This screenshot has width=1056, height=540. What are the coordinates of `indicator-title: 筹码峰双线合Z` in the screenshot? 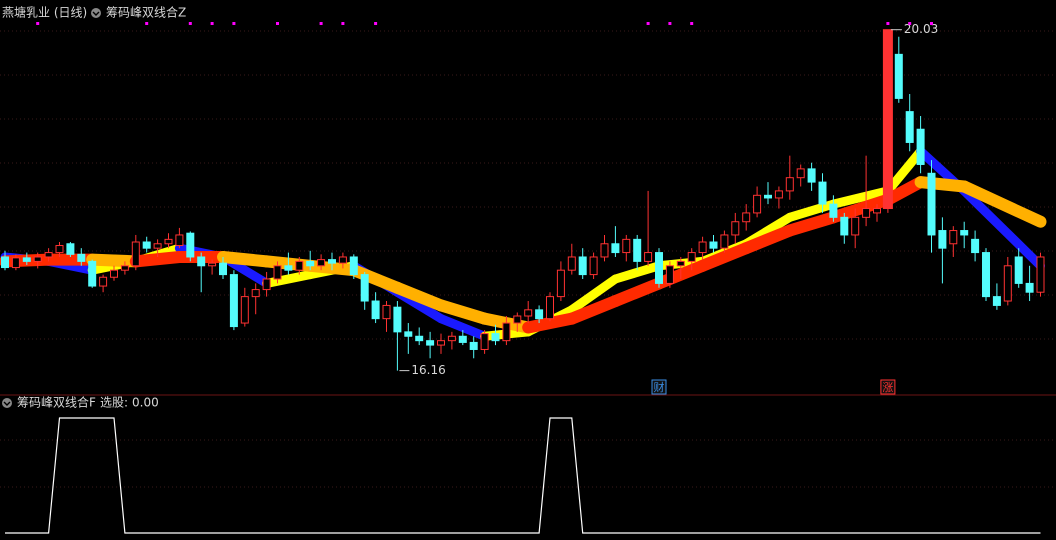 It's located at (146, 12).